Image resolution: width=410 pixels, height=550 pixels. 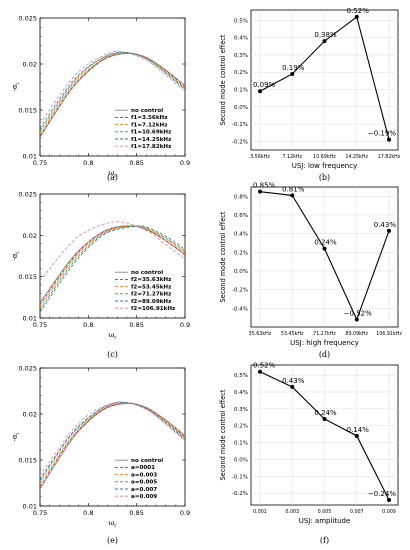 I want to click on x-axis-label: USJ: amplitude, so click(x=325, y=521).